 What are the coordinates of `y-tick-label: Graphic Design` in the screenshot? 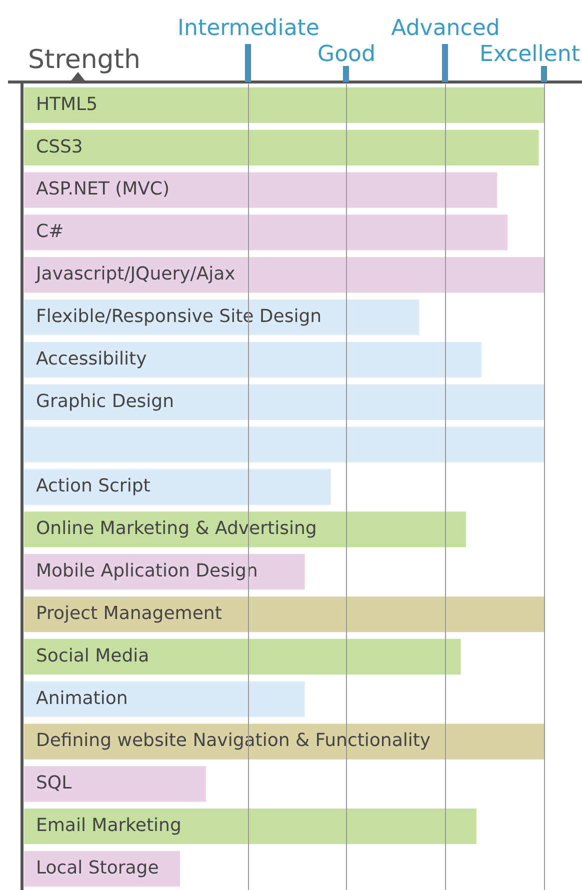 It's located at (105, 401).